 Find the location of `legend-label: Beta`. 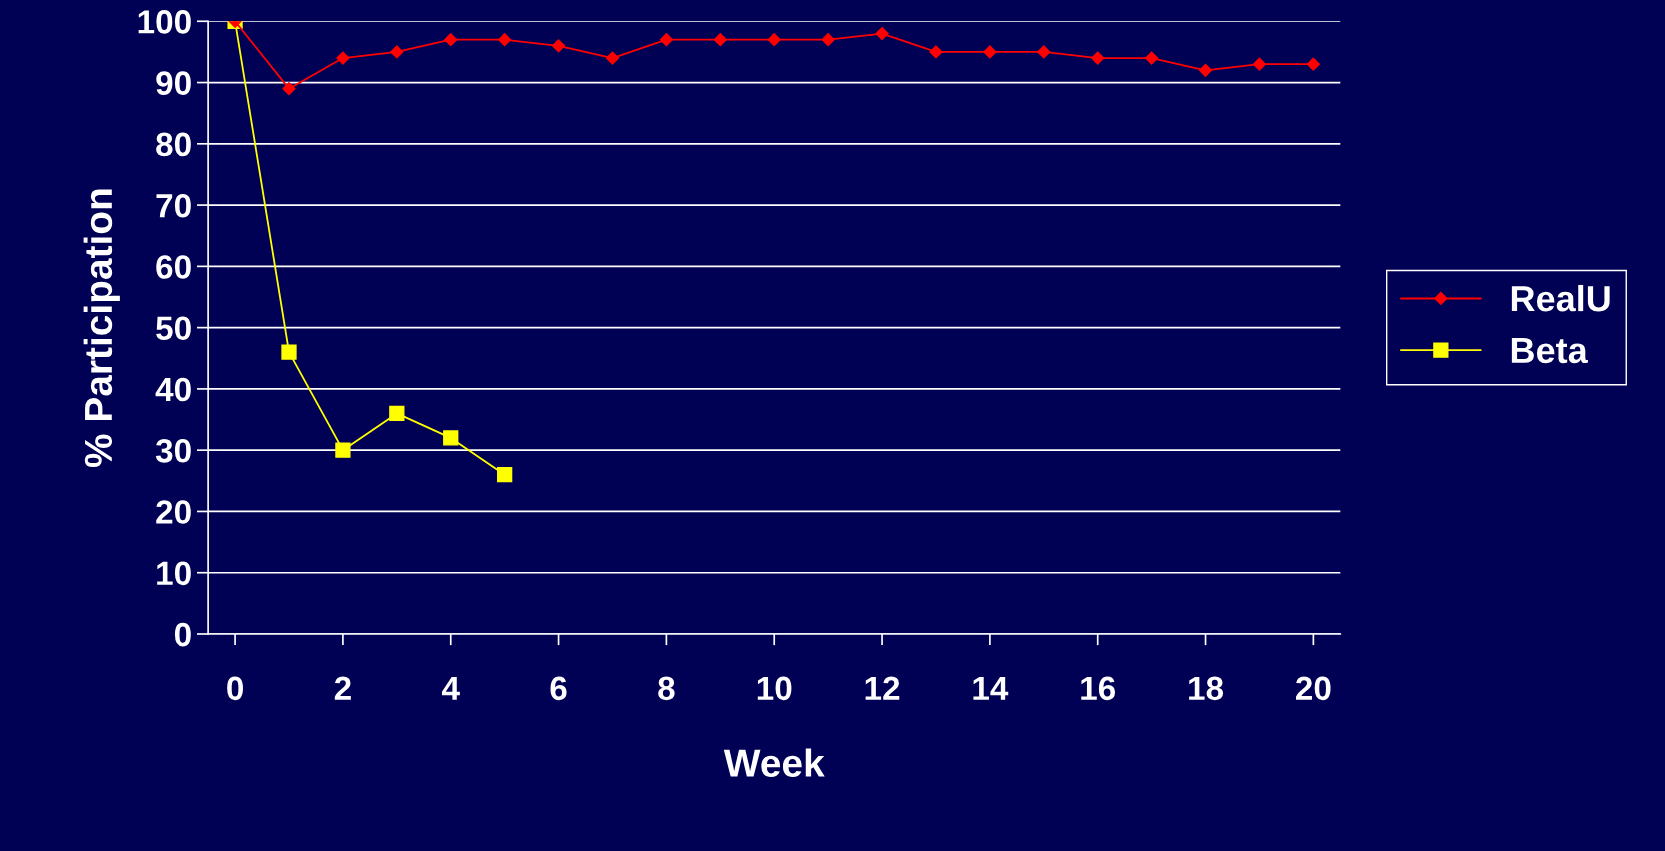

legend-label: Beta is located at coordinates (1549, 350).